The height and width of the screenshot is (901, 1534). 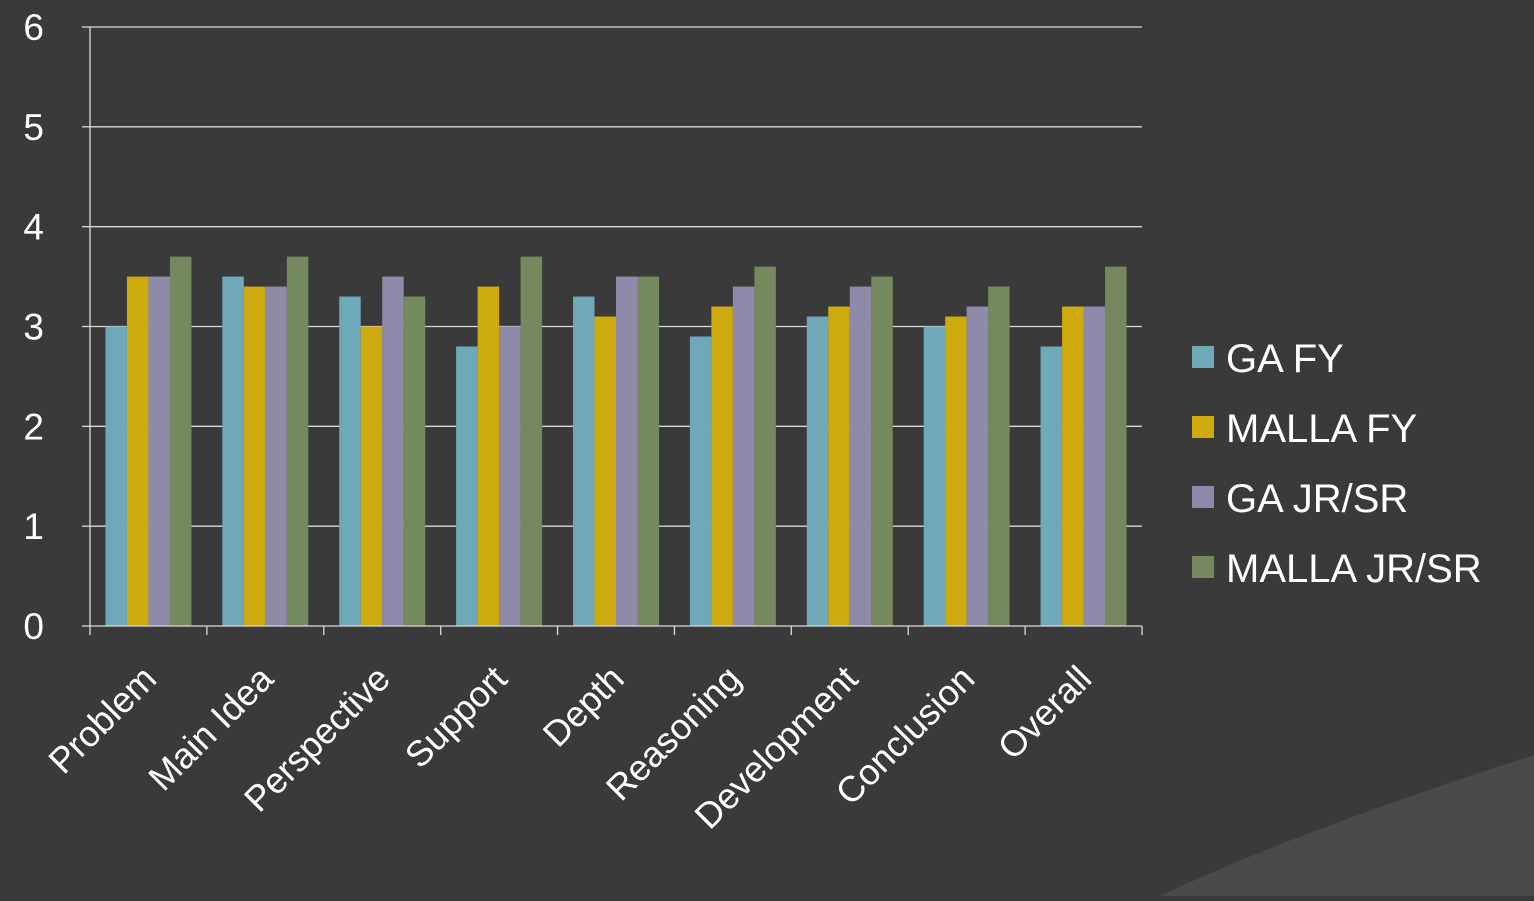 What do you see at coordinates (33, 227) in the screenshot?
I see `y-tick-label: 4` at bounding box center [33, 227].